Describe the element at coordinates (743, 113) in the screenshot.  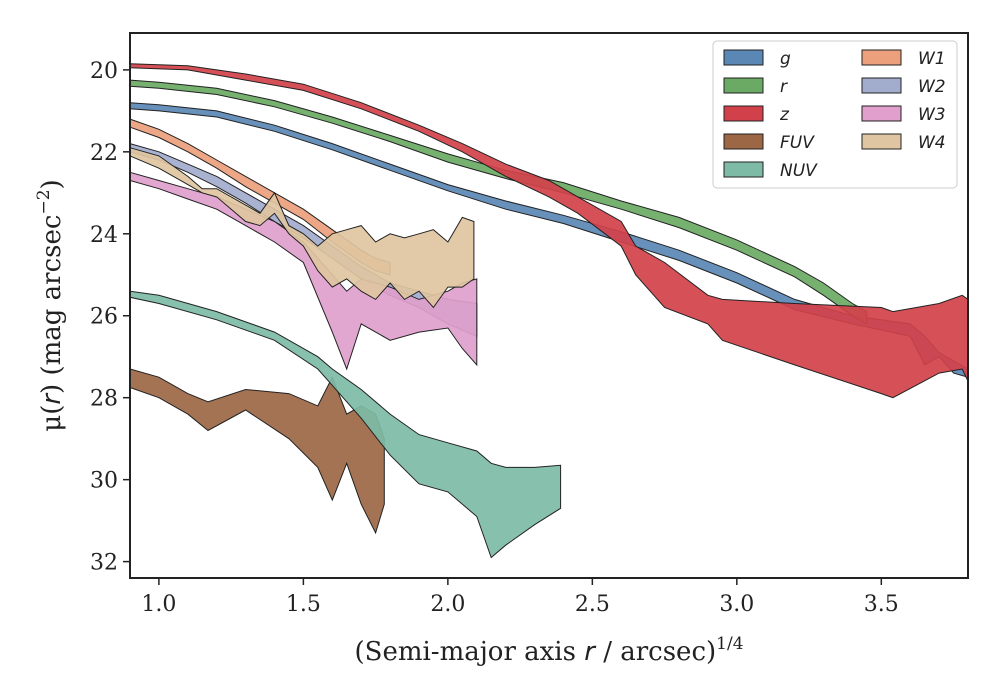
I see `legend-swatch-z` at that location.